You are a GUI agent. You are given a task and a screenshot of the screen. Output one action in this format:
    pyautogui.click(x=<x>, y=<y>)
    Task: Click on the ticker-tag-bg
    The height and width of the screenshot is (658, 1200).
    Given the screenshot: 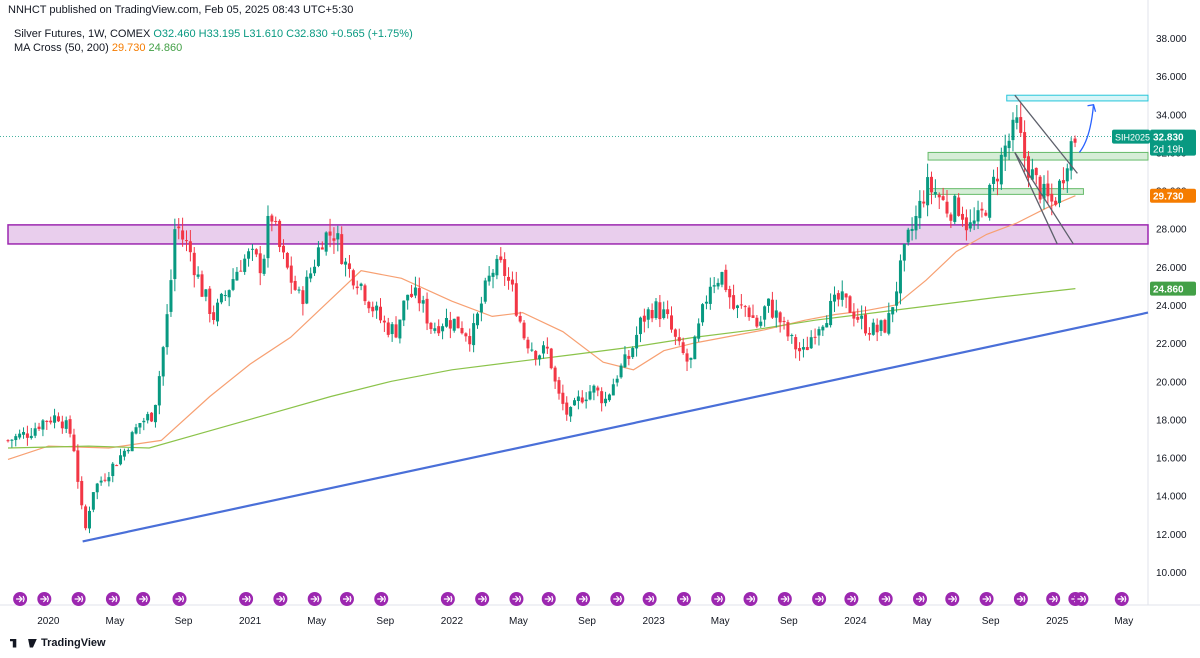 What is the action you would take?
    pyautogui.click(x=1131, y=136)
    